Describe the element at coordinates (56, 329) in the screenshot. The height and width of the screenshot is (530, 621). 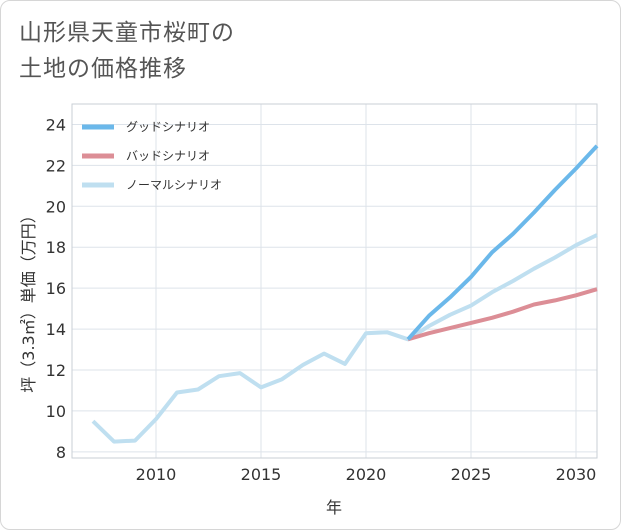
I see `y-tick-label: 14` at that location.